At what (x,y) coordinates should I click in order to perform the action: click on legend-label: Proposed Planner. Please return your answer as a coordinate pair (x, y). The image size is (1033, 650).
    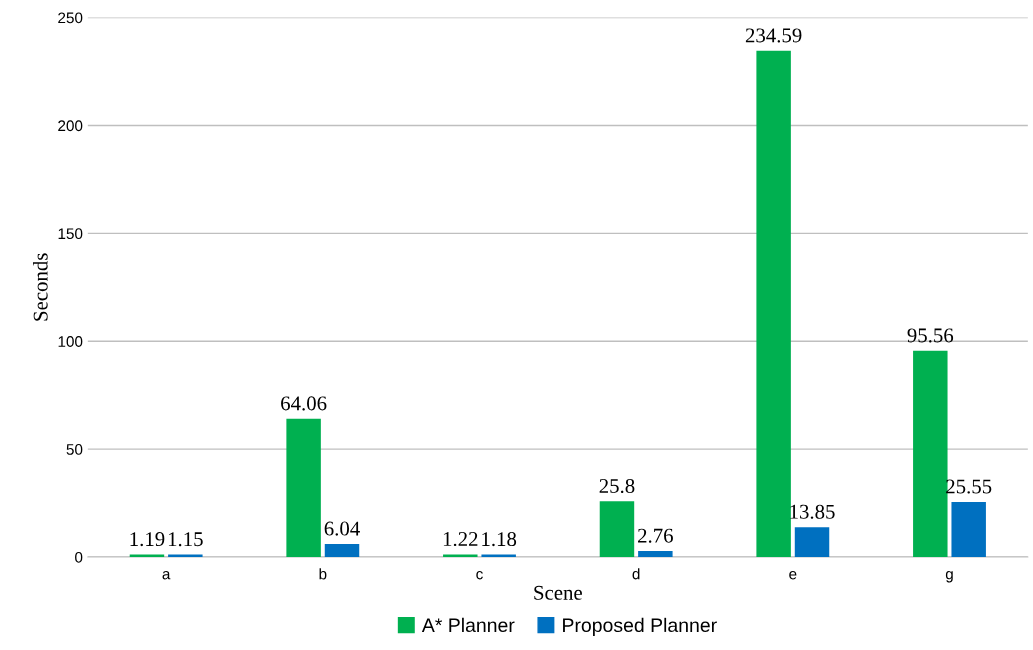
    Looking at the image, I should click on (640, 626).